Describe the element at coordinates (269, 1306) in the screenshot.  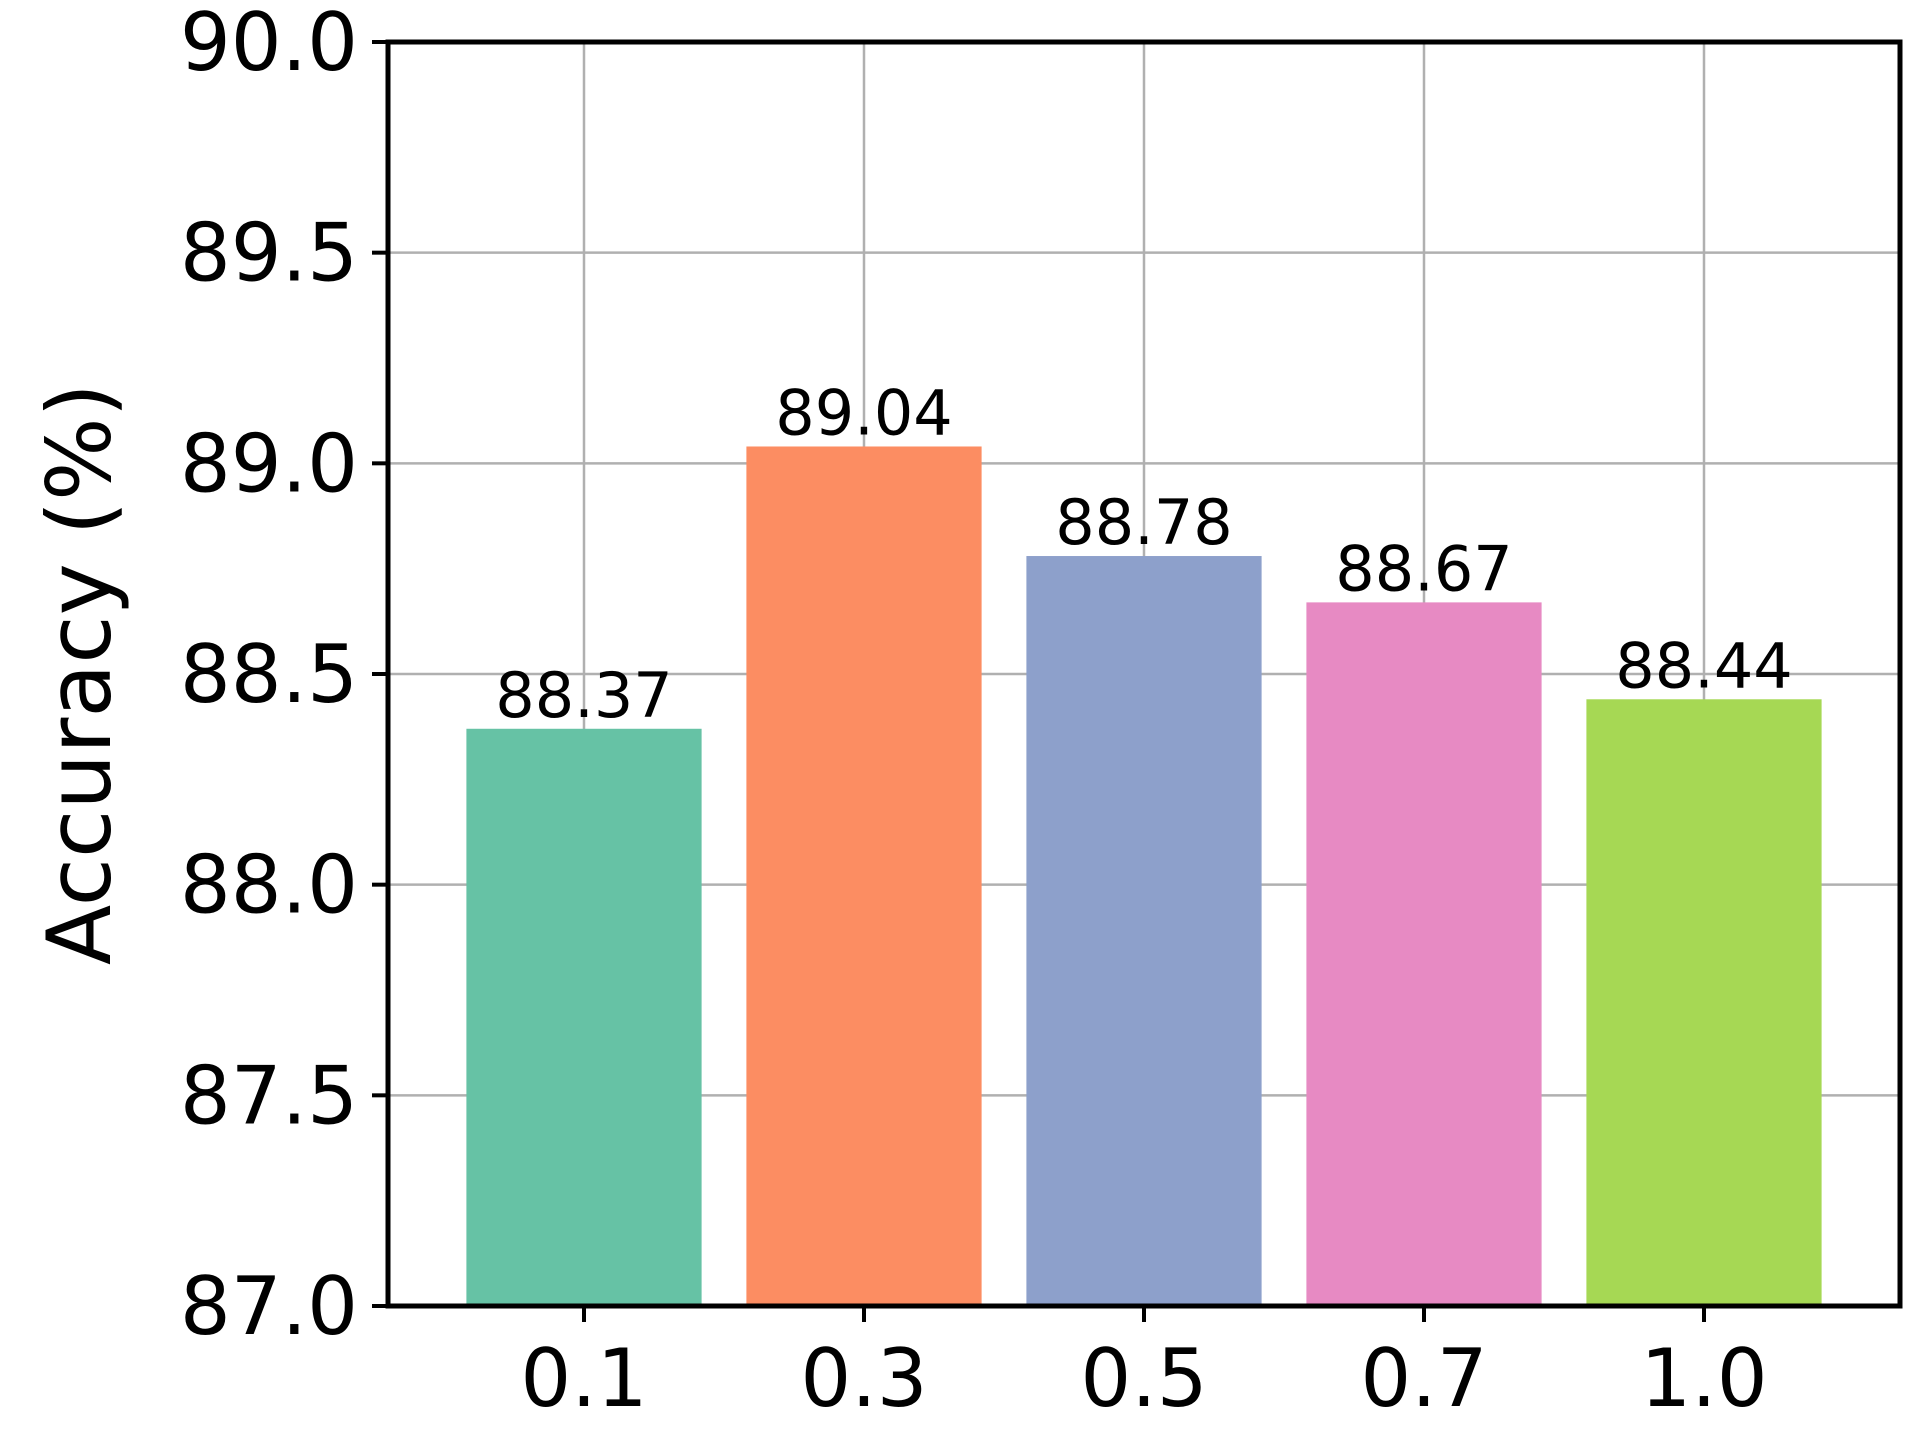
I see `y-tick-label: 87.0` at that location.